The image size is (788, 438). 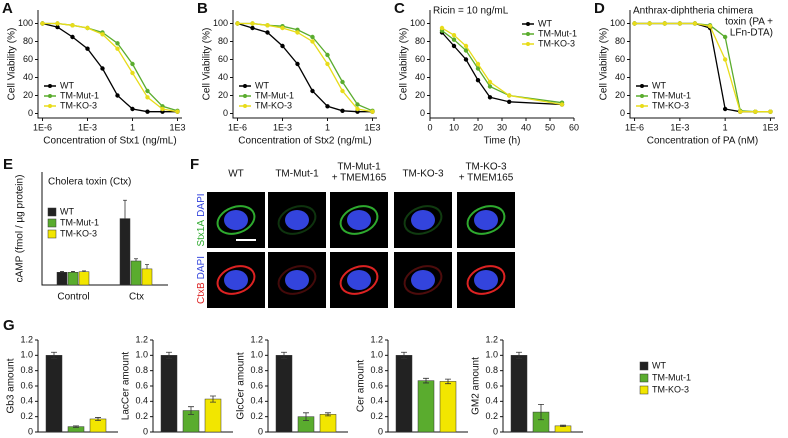 I want to click on axes, so click(x=109, y=64).